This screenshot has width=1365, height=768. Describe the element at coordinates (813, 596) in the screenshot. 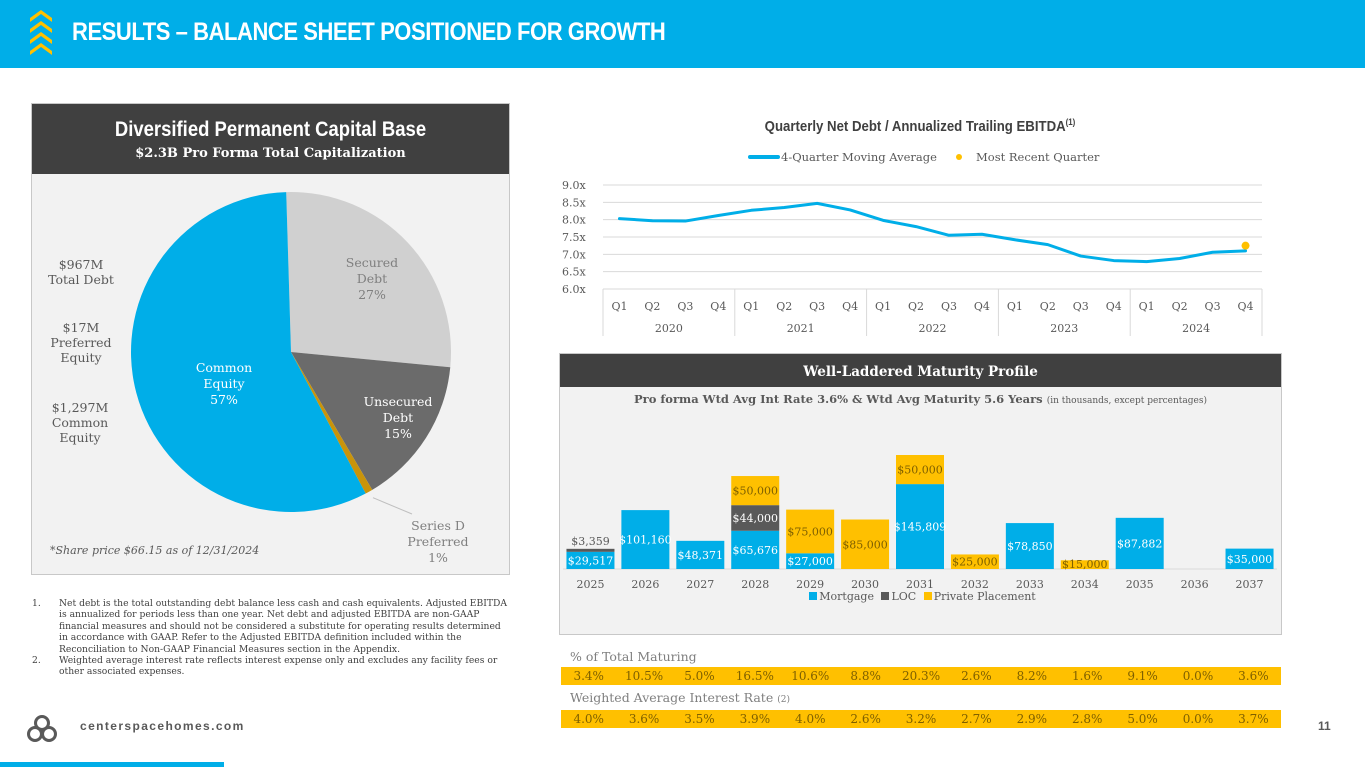

I see `mortgage-swatch` at that location.